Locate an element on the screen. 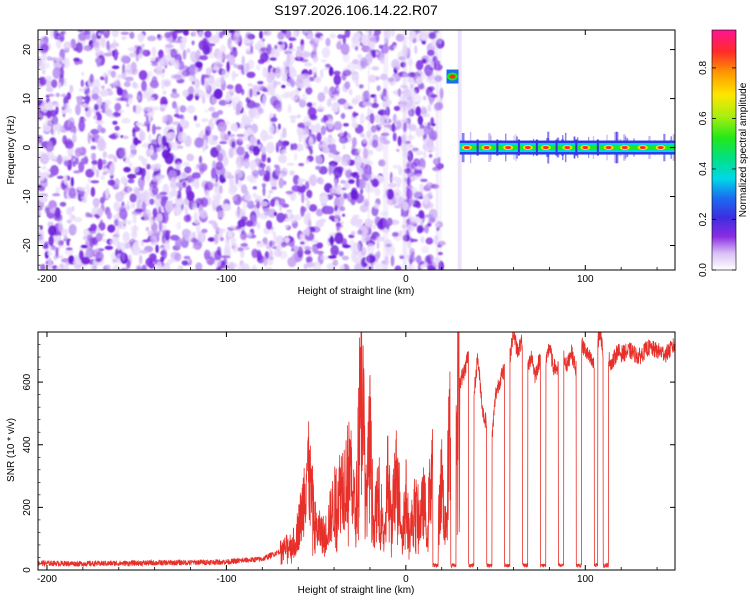  snr-xtick-label: -200 is located at coordinates (47, 579).